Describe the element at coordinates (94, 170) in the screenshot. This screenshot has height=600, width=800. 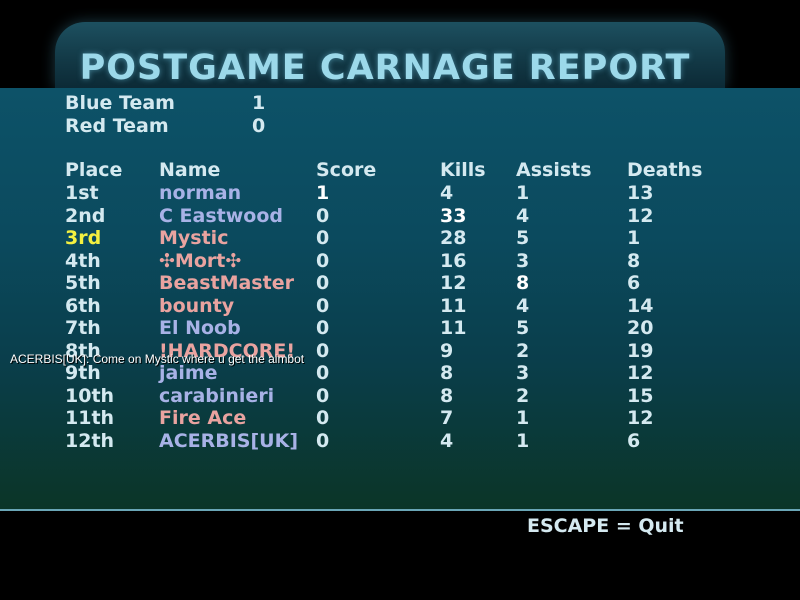
I see `header-place: Place` at that location.